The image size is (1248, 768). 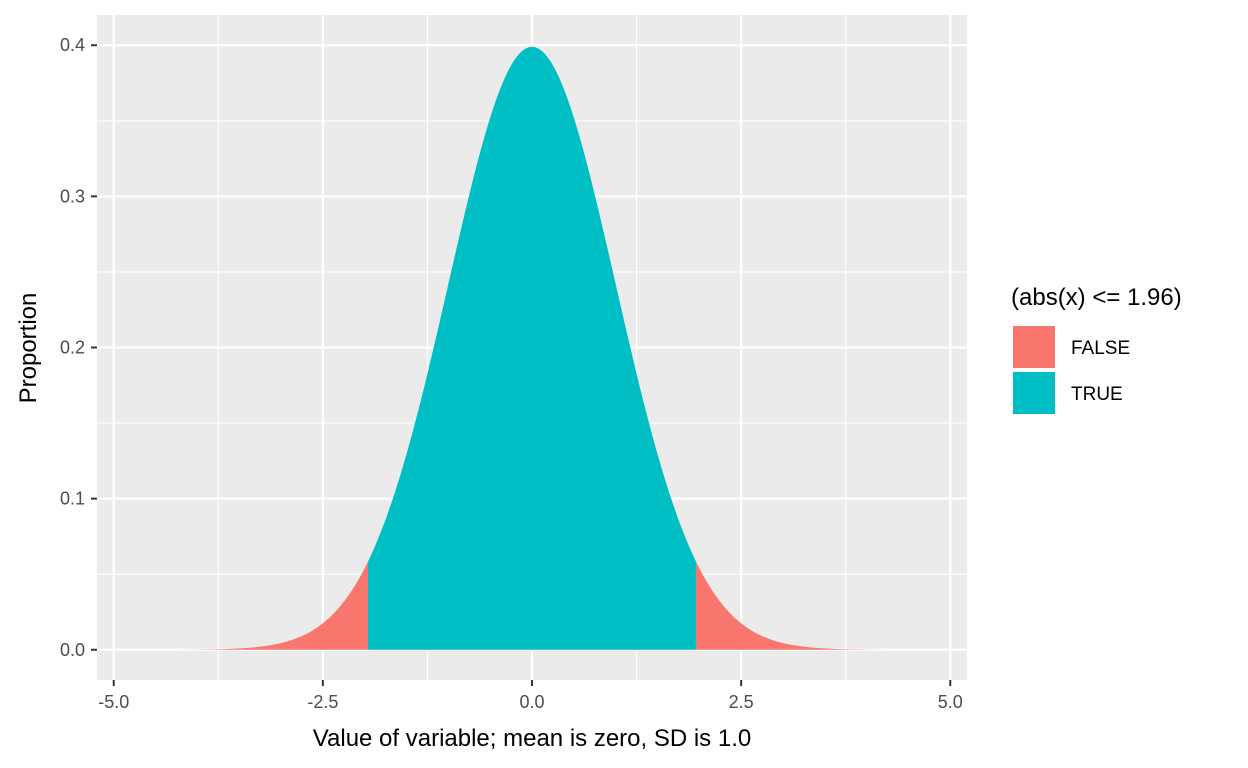 I want to click on legend: (abs(x) <= 1.96) FALSE TRUE, so click(x=1096, y=349).